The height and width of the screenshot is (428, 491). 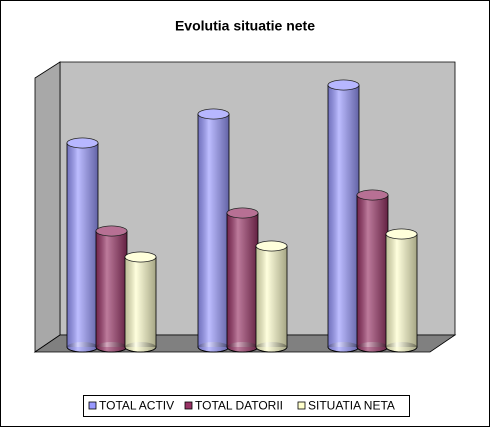 I want to click on legend, so click(x=246, y=406).